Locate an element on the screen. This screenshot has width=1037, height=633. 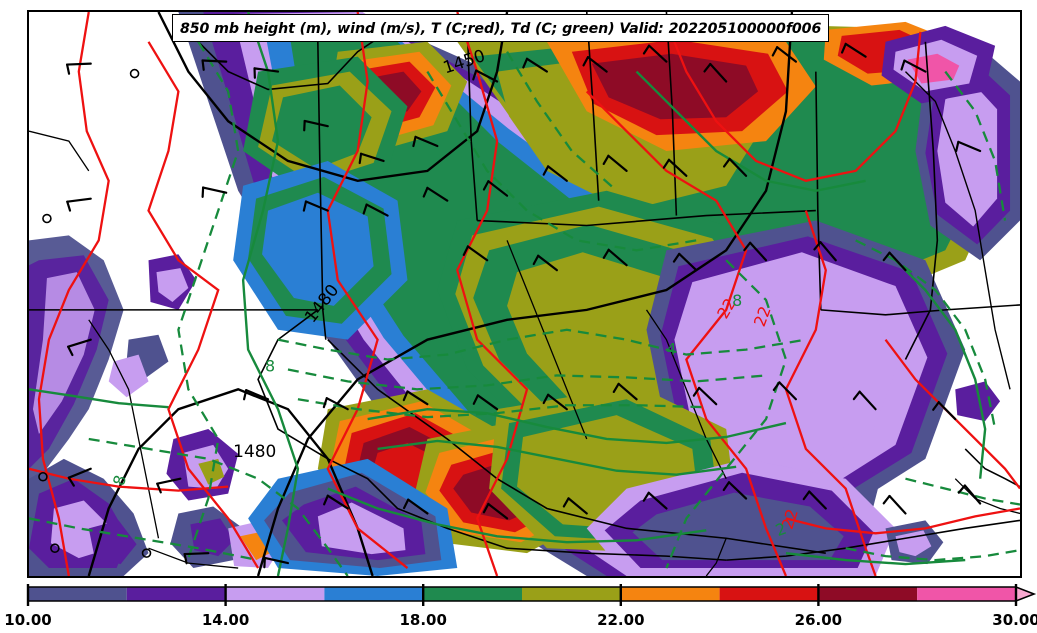
colorbar-ticks: 10.00 14.00 18.00 22.00 26.00 30.00 is located at coordinates (520, 606).